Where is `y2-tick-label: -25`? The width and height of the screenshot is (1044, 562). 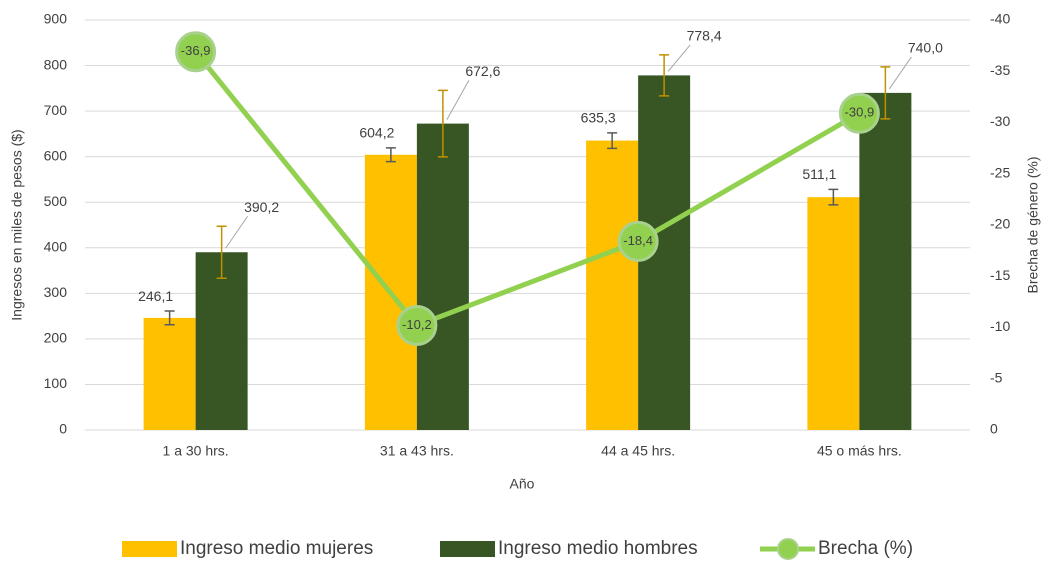
y2-tick-label: -25 is located at coordinates (1000, 172).